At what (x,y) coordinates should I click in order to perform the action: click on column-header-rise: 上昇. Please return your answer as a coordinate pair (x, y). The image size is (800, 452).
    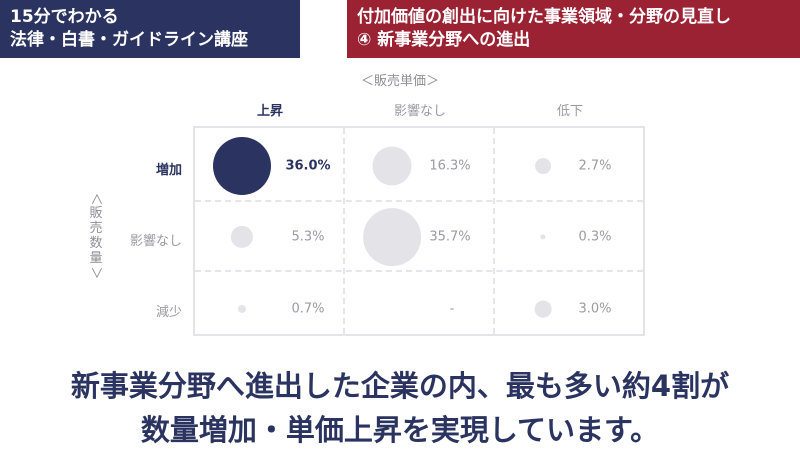
    Looking at the image, I should click on (269, 111).